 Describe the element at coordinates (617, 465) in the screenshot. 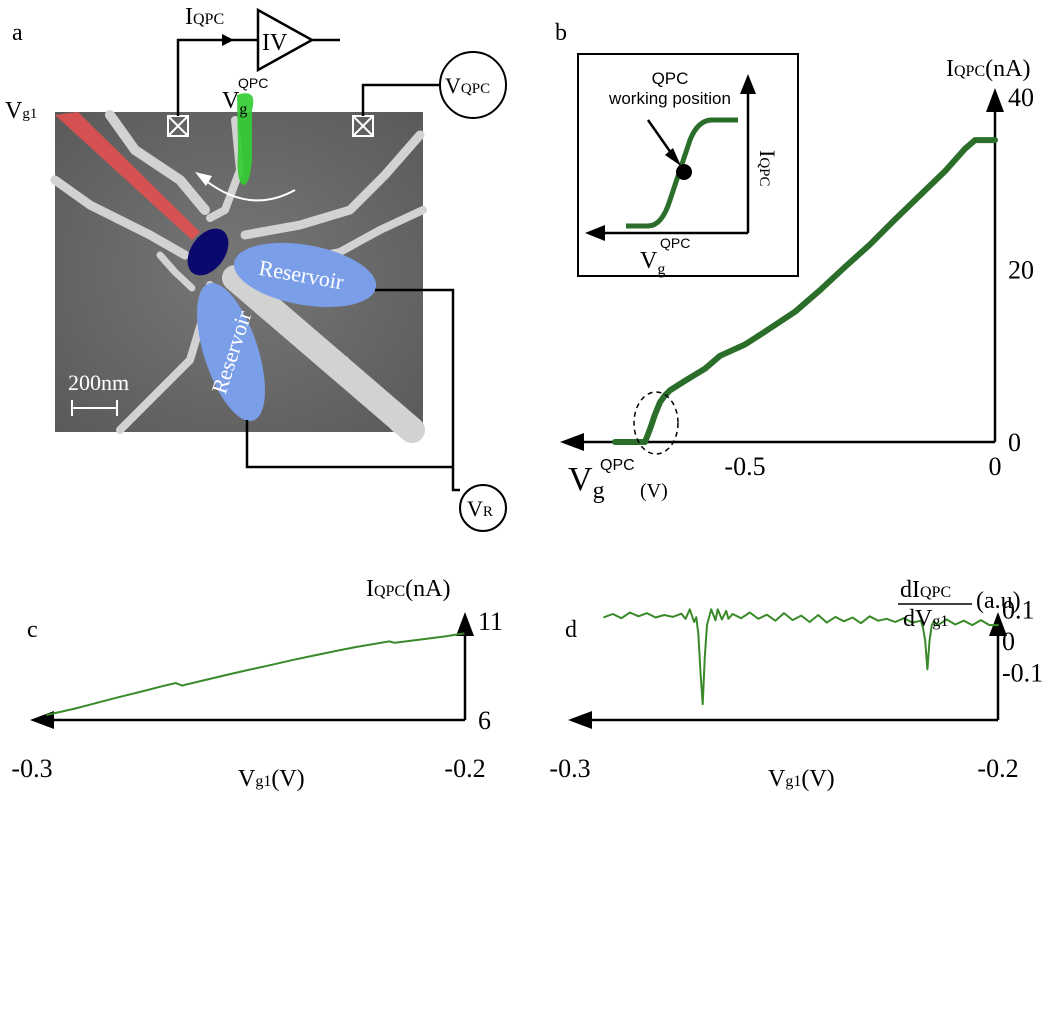

I see `x-axis-label-sup: QPC` at that location.